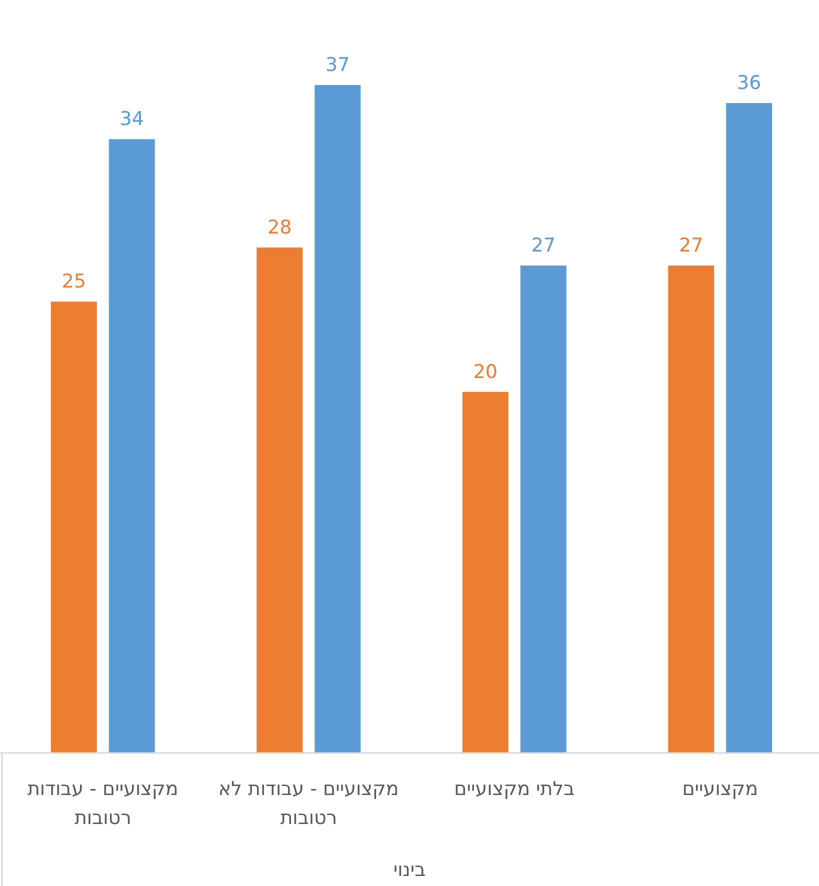  I want to click on data-label: 34, so click(132, 119).